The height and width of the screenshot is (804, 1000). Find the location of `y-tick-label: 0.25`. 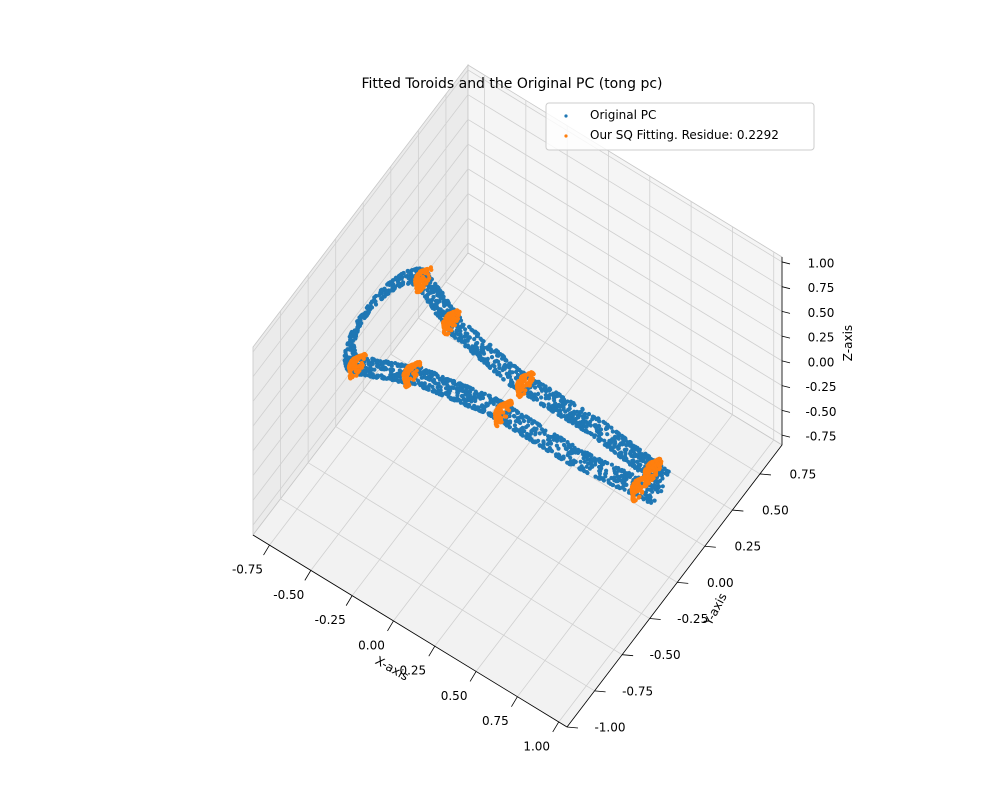

y-tick-label: 0.25 is located at coordinates (747, 547).